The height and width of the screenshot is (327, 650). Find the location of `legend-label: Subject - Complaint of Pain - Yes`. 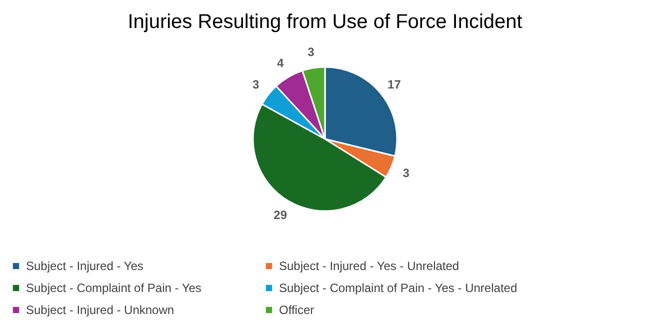

legend-label: Subject - Complaint of Pain - Yes is located at coordinates (114, 288).